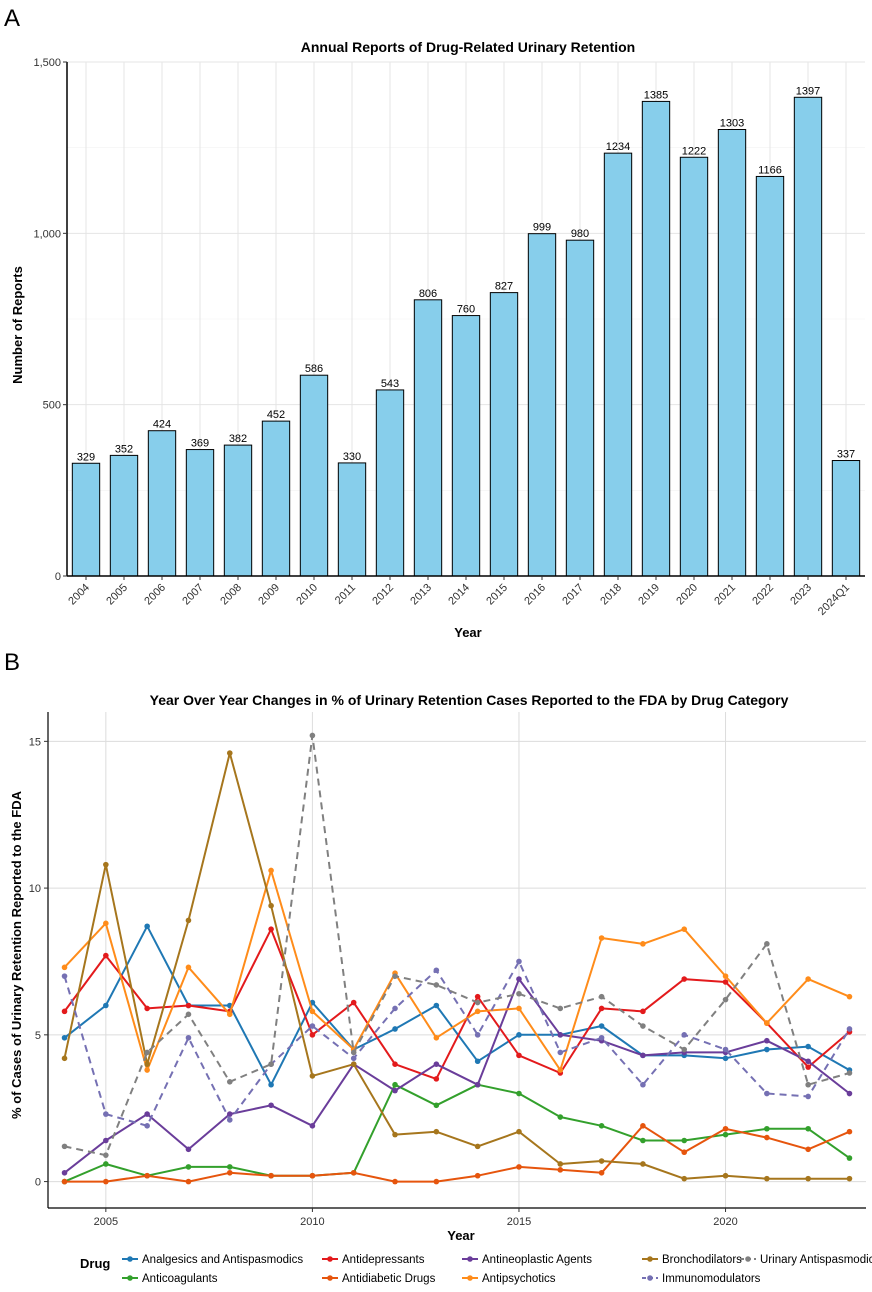  I want to click on bar-data-label: 1385, so click(656, 95).